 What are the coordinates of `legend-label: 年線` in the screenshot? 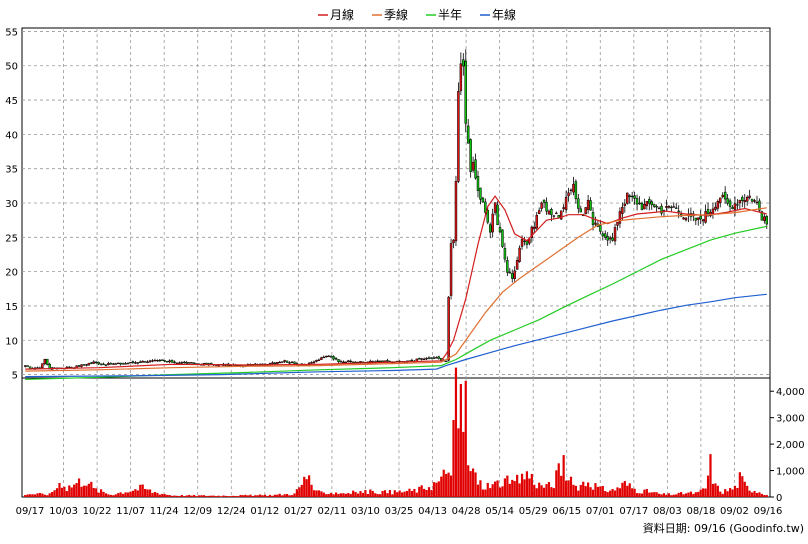 It's located at (504, 14).